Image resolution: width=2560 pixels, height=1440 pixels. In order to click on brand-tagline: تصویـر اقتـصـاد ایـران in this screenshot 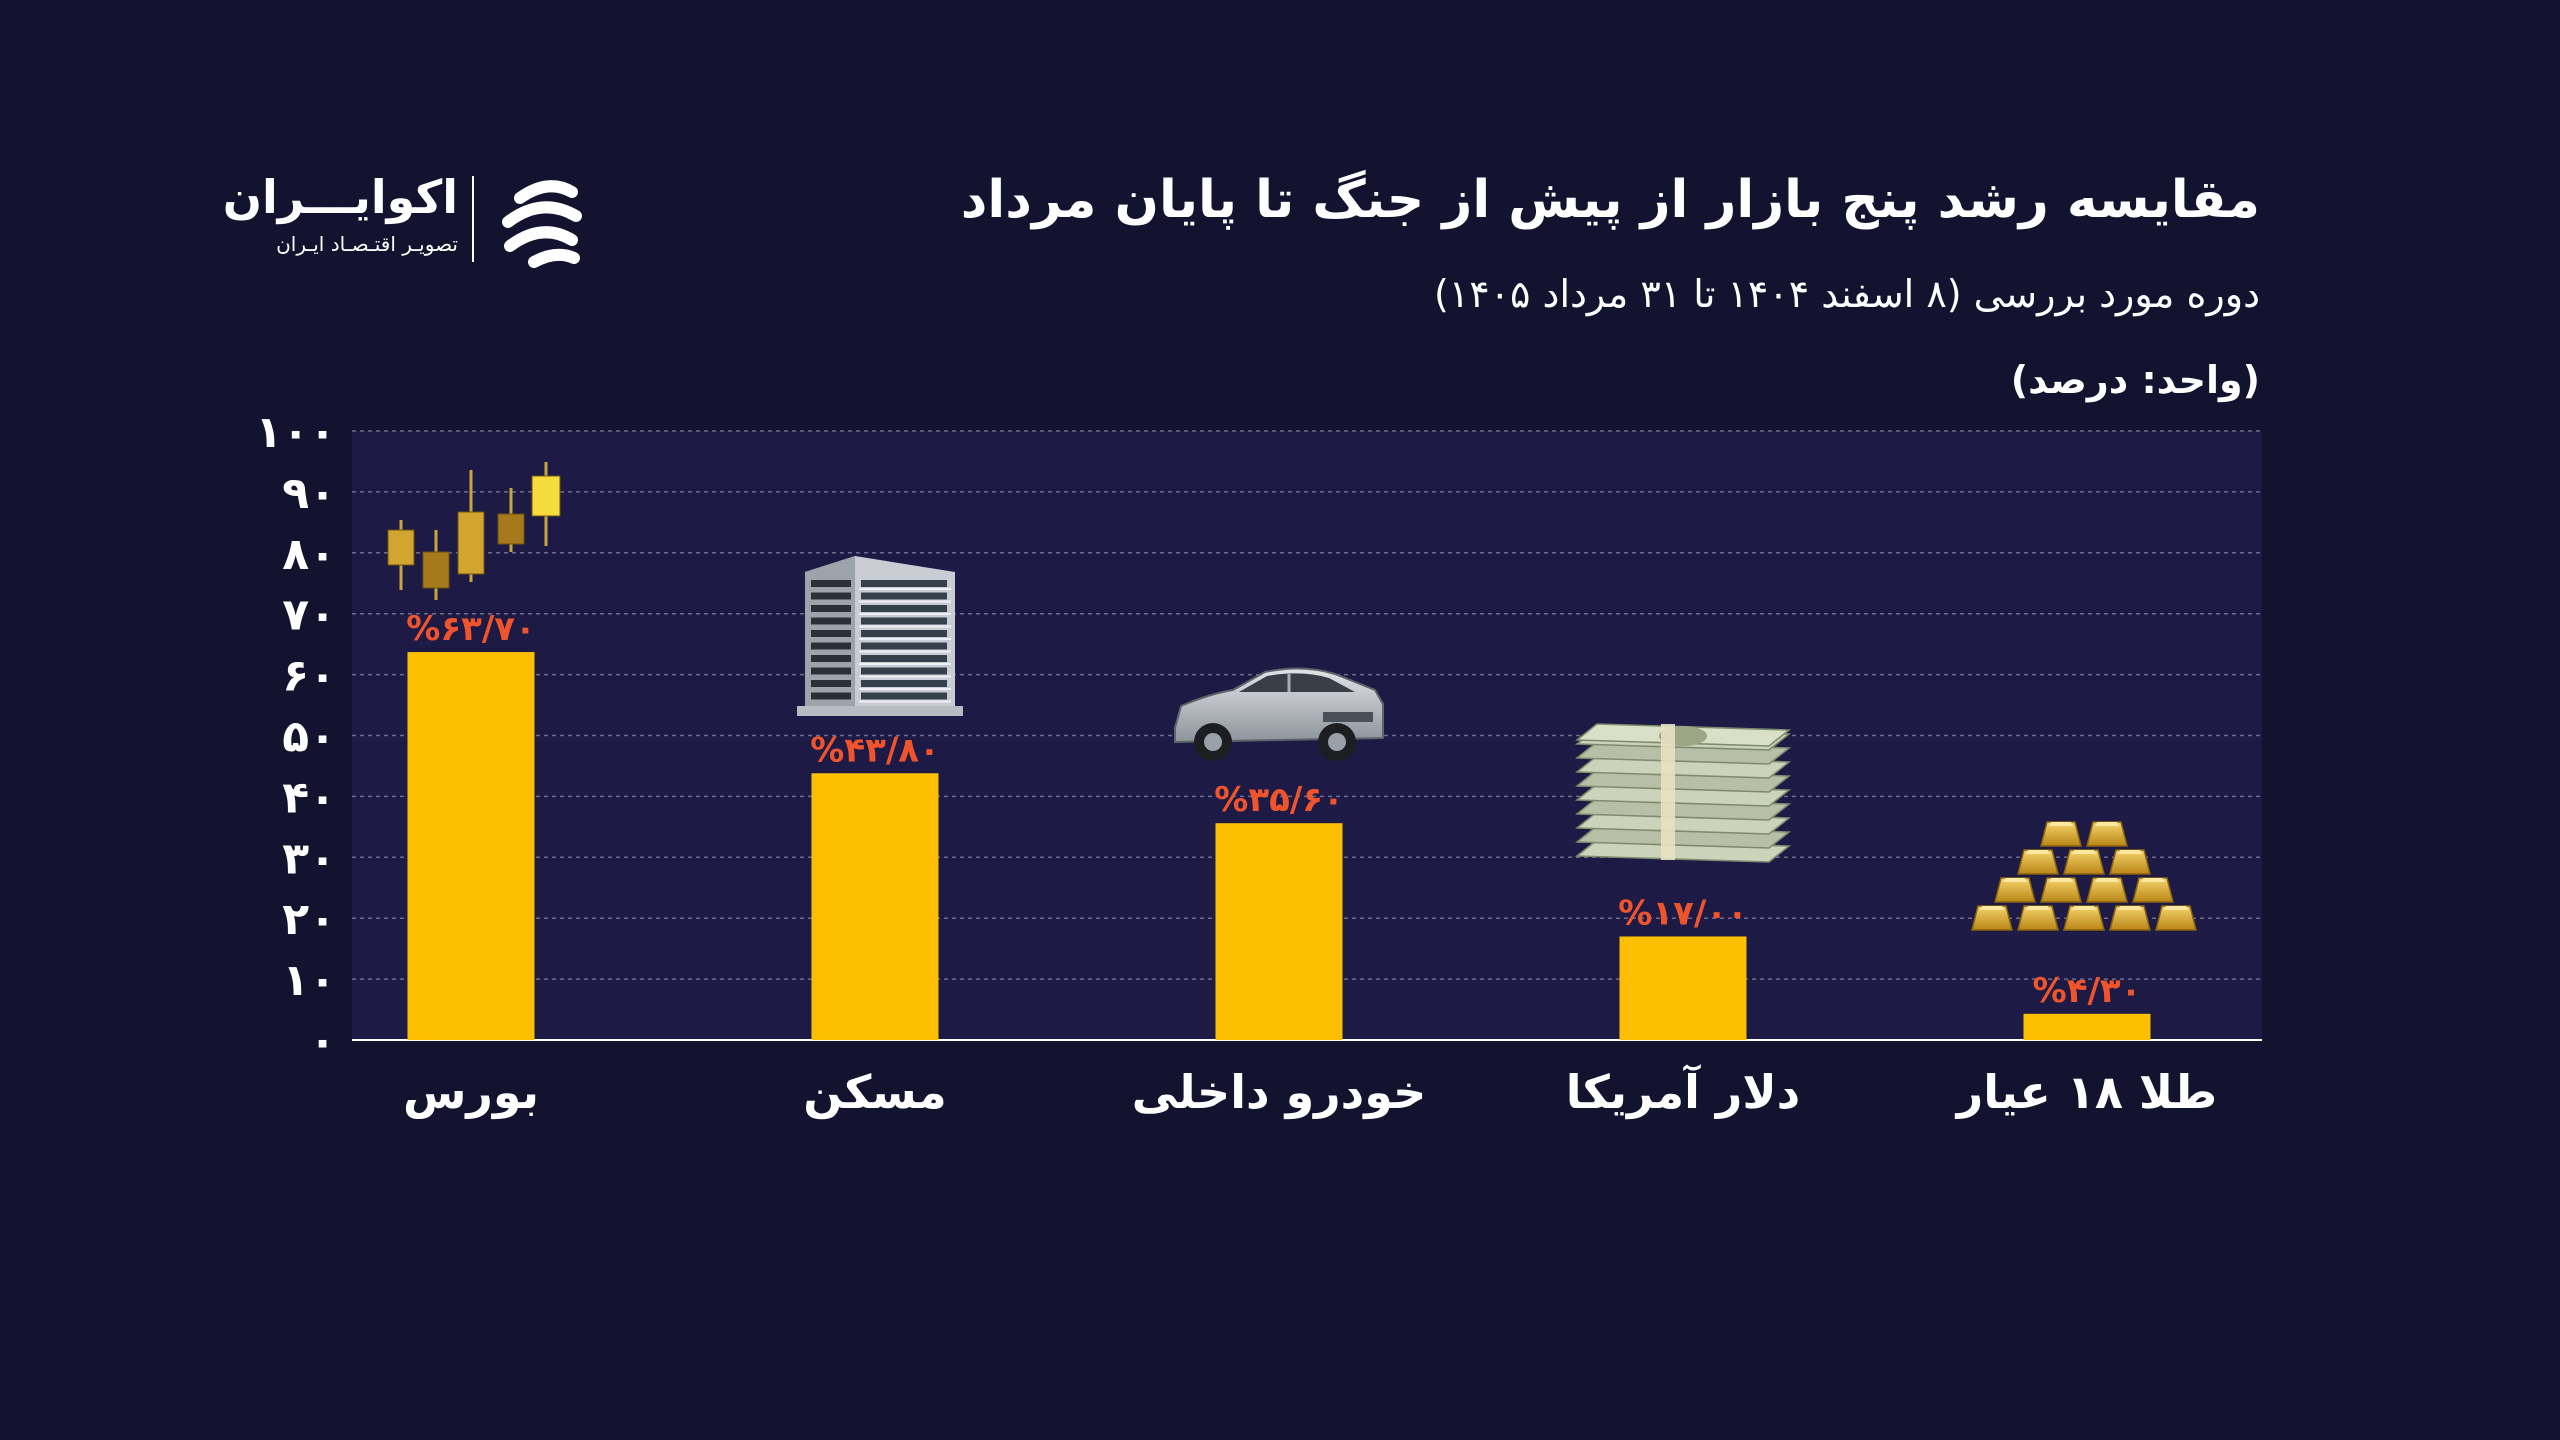, I will do `click(367, 244)`.